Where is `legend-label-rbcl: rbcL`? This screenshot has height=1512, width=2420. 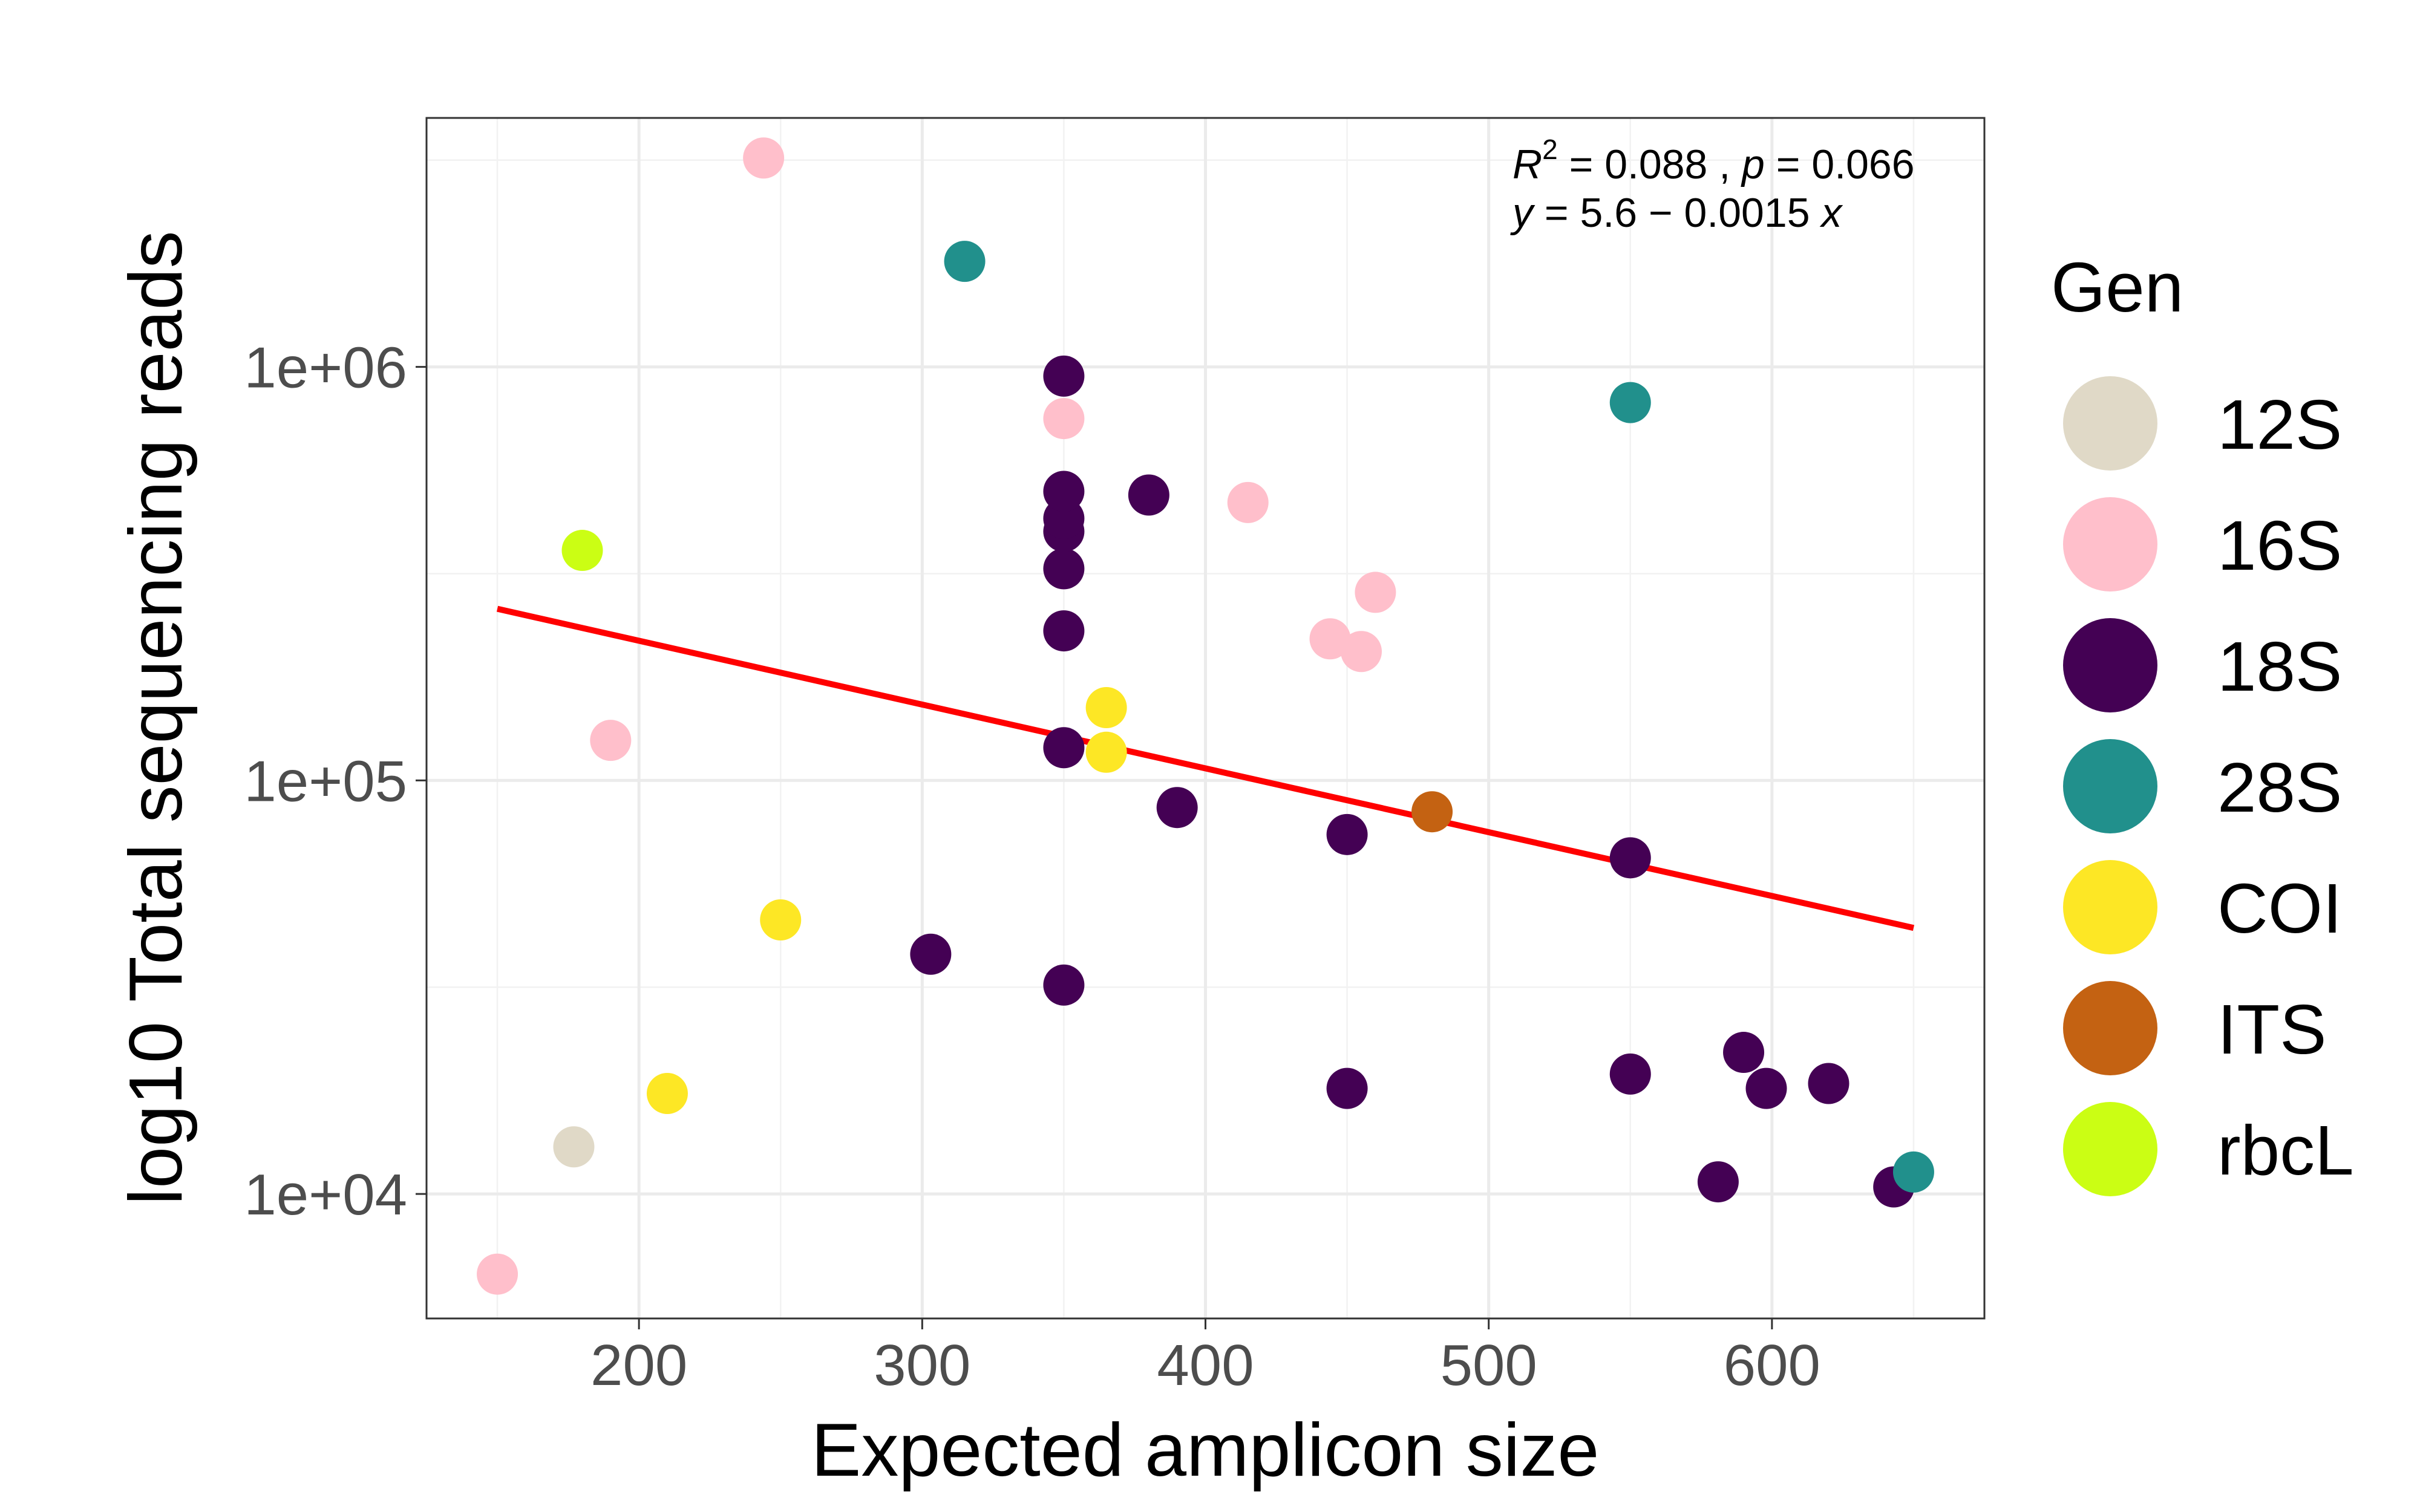
legend-label-rbcl: rbcL is located at coordinates (2285, 1150).